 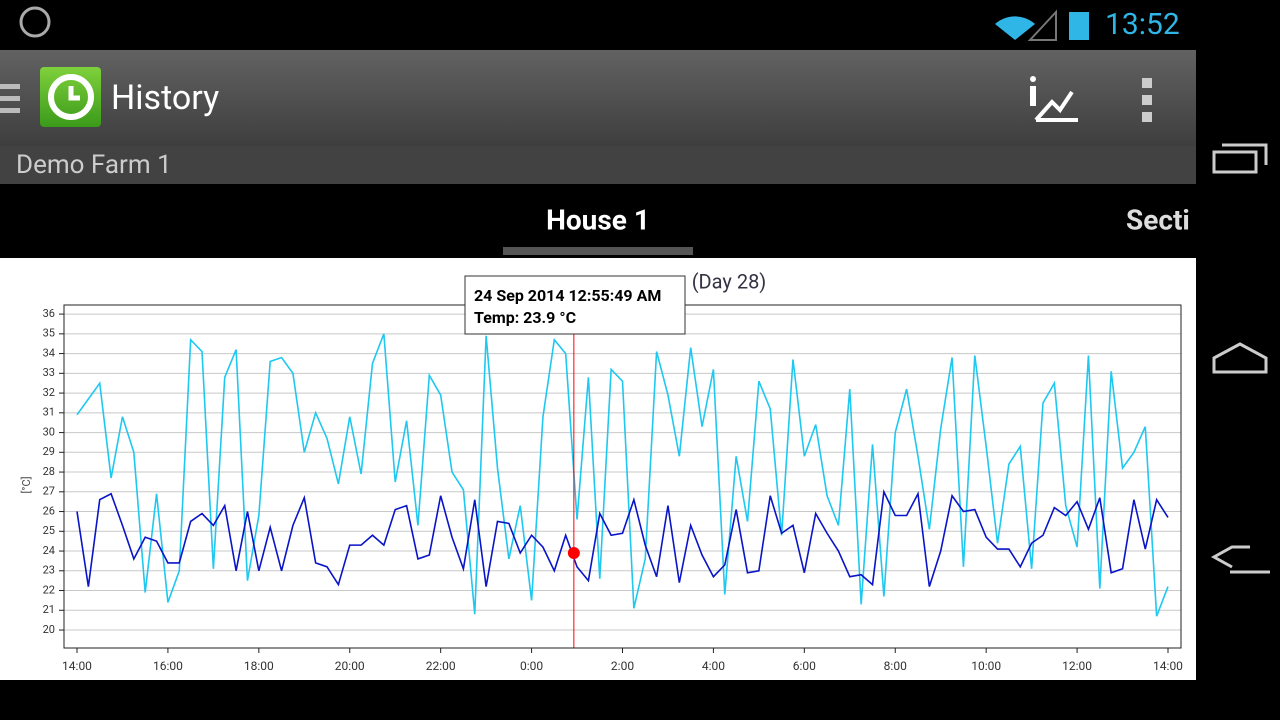 What do you see at coordinates (729, 281) in the screenshot?
I see `chart-title: (Day 28)` at bounding box center [729, 281].